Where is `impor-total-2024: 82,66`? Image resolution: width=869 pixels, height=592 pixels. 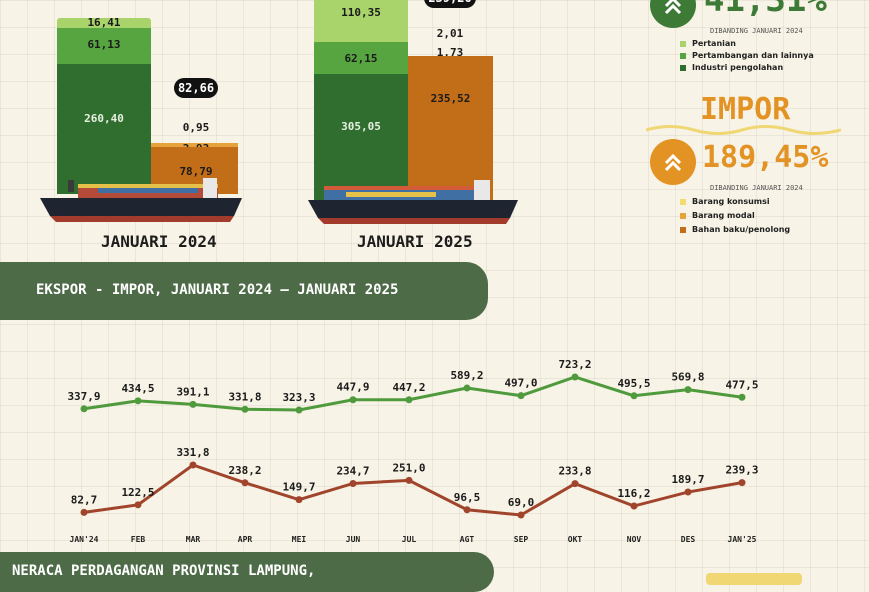 impor-total-2024: 82,66 is located at coordinates (196, 88).